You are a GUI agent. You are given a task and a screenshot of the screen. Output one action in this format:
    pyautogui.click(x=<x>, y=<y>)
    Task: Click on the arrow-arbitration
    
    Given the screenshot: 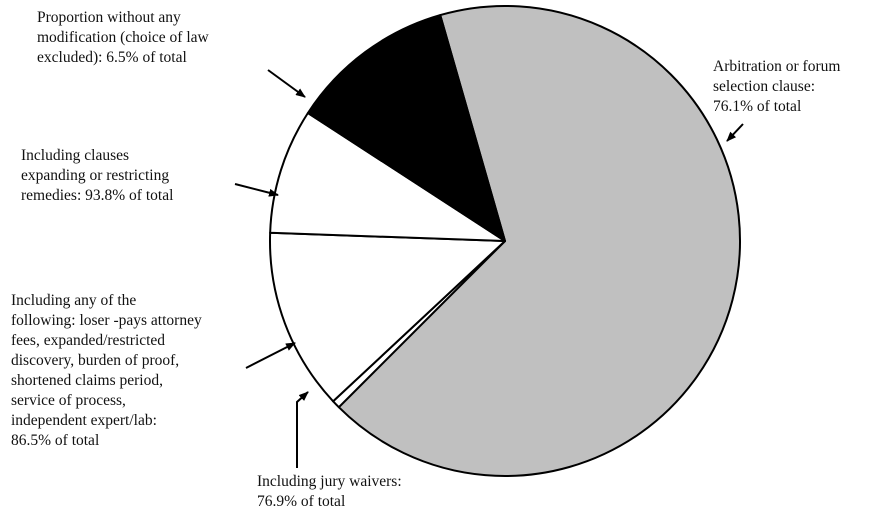 What is the action you would take?
    pyautogui.click(x=735, y=132)
    